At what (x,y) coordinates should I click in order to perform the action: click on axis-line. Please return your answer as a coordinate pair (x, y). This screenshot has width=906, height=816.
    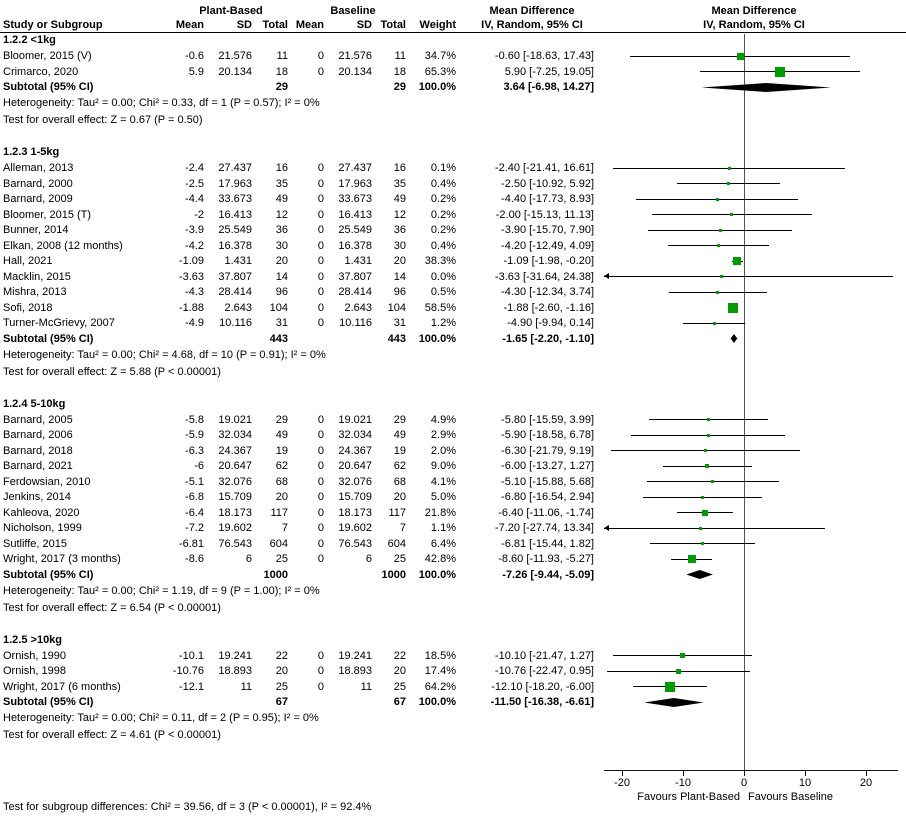
    Looking at the image, I should click on (751, 770).